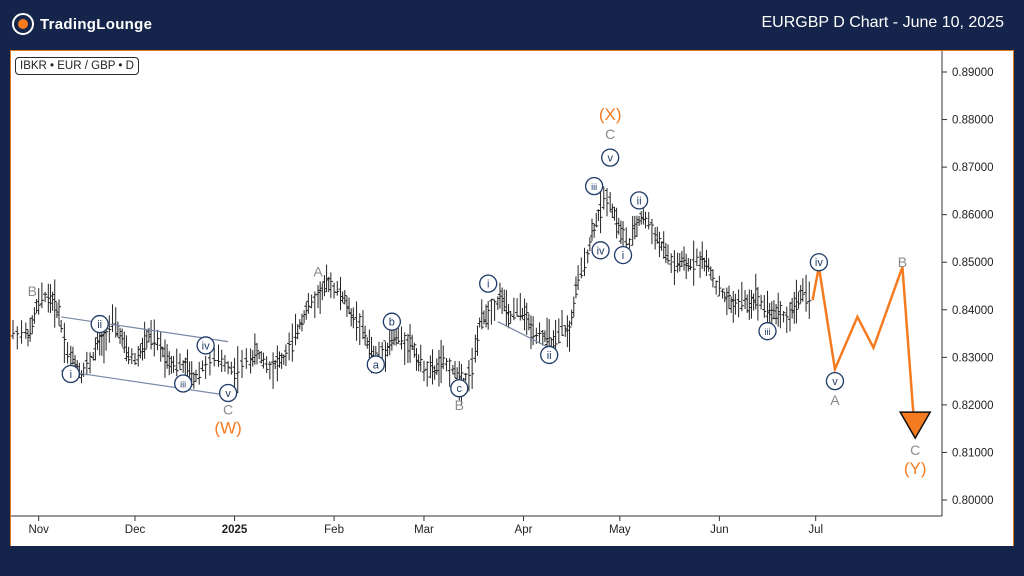 Image resolution: width=1024 pixels, height=576 pixels. What do you see at coordinates (915, 468) in the screenshot?
I see `wave-text: (Y)` at bounding box center [915, 468].